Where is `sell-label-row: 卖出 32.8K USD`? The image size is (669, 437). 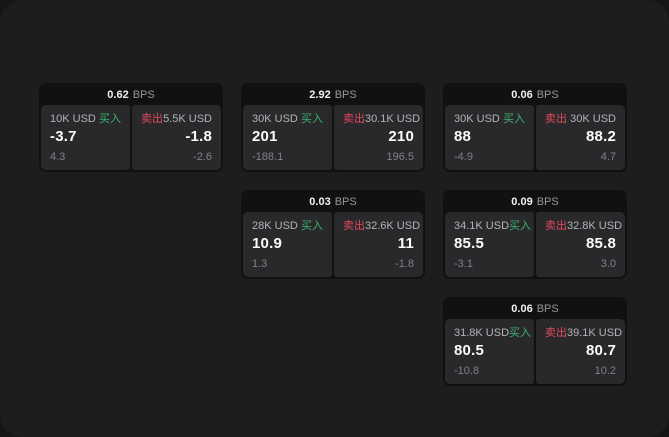
sell-label-row: 卖出 32.8K USD is located at coordinates (583, 226).